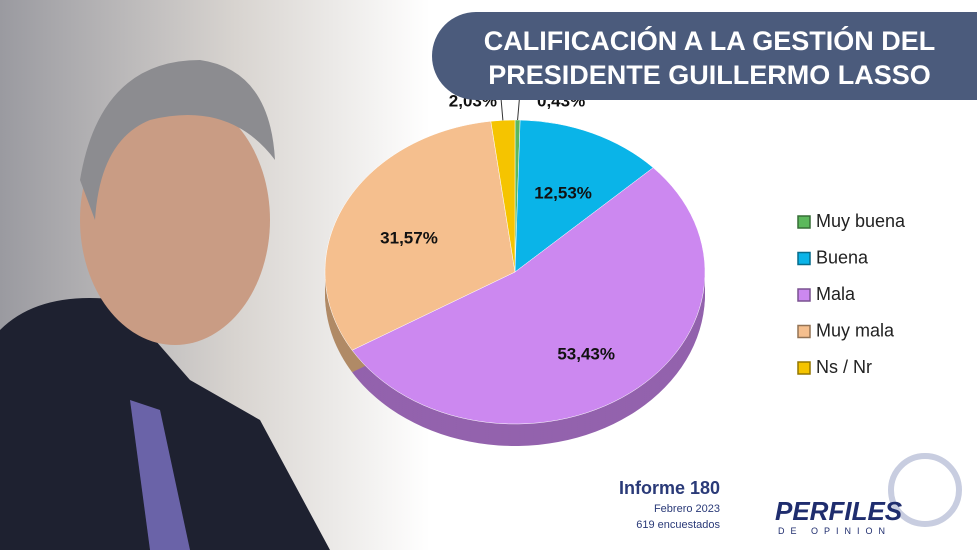  I want to click on logo-tagline: DE OPINION, so click(834, 531).